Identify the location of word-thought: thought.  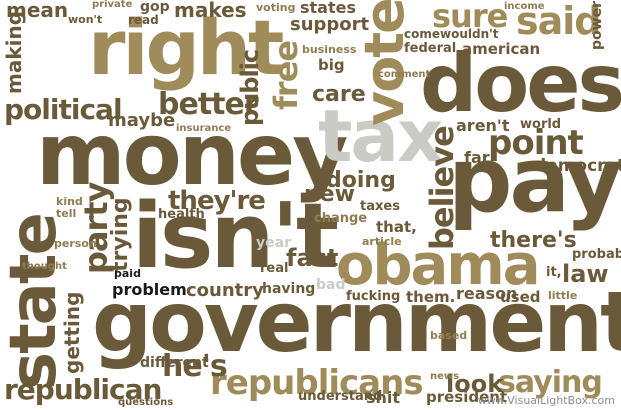
(44, 266).